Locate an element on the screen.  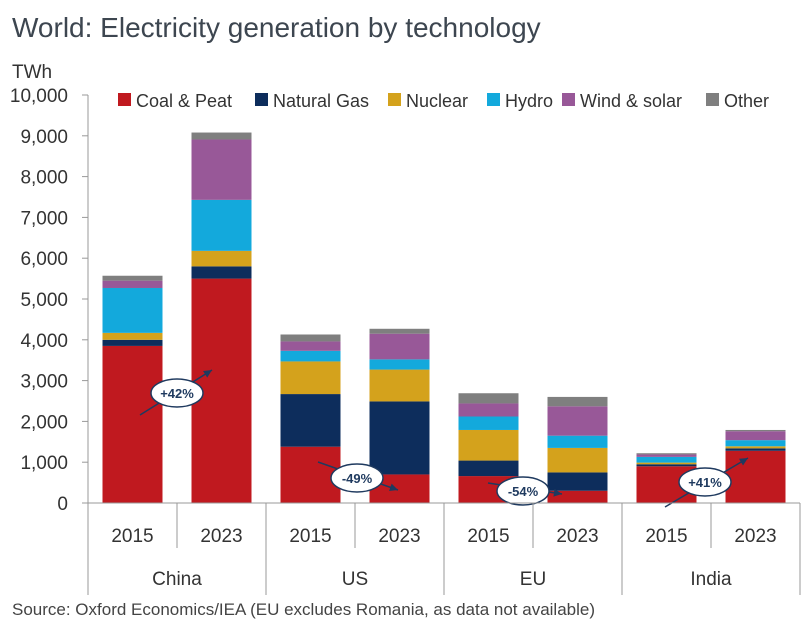
annotation-label: +41% is located at coordinates (705, 482).